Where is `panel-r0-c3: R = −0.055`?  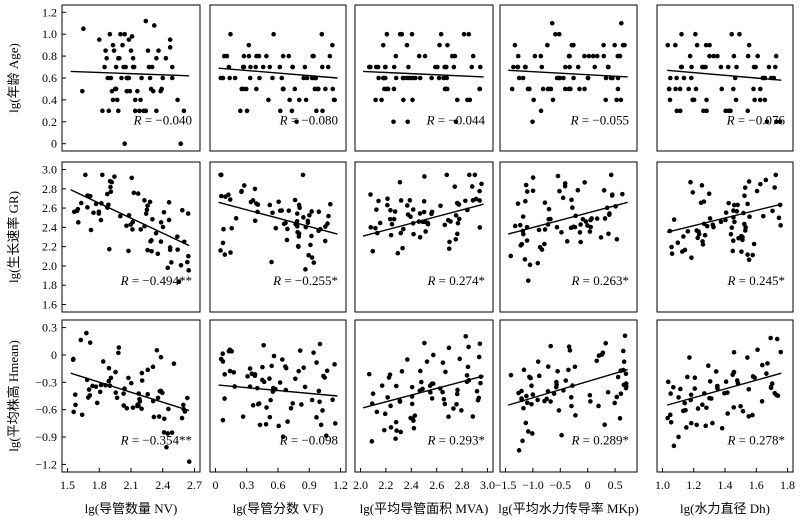 panel-r0-c3: R = −0.055 is located at coordinates (568, 78).